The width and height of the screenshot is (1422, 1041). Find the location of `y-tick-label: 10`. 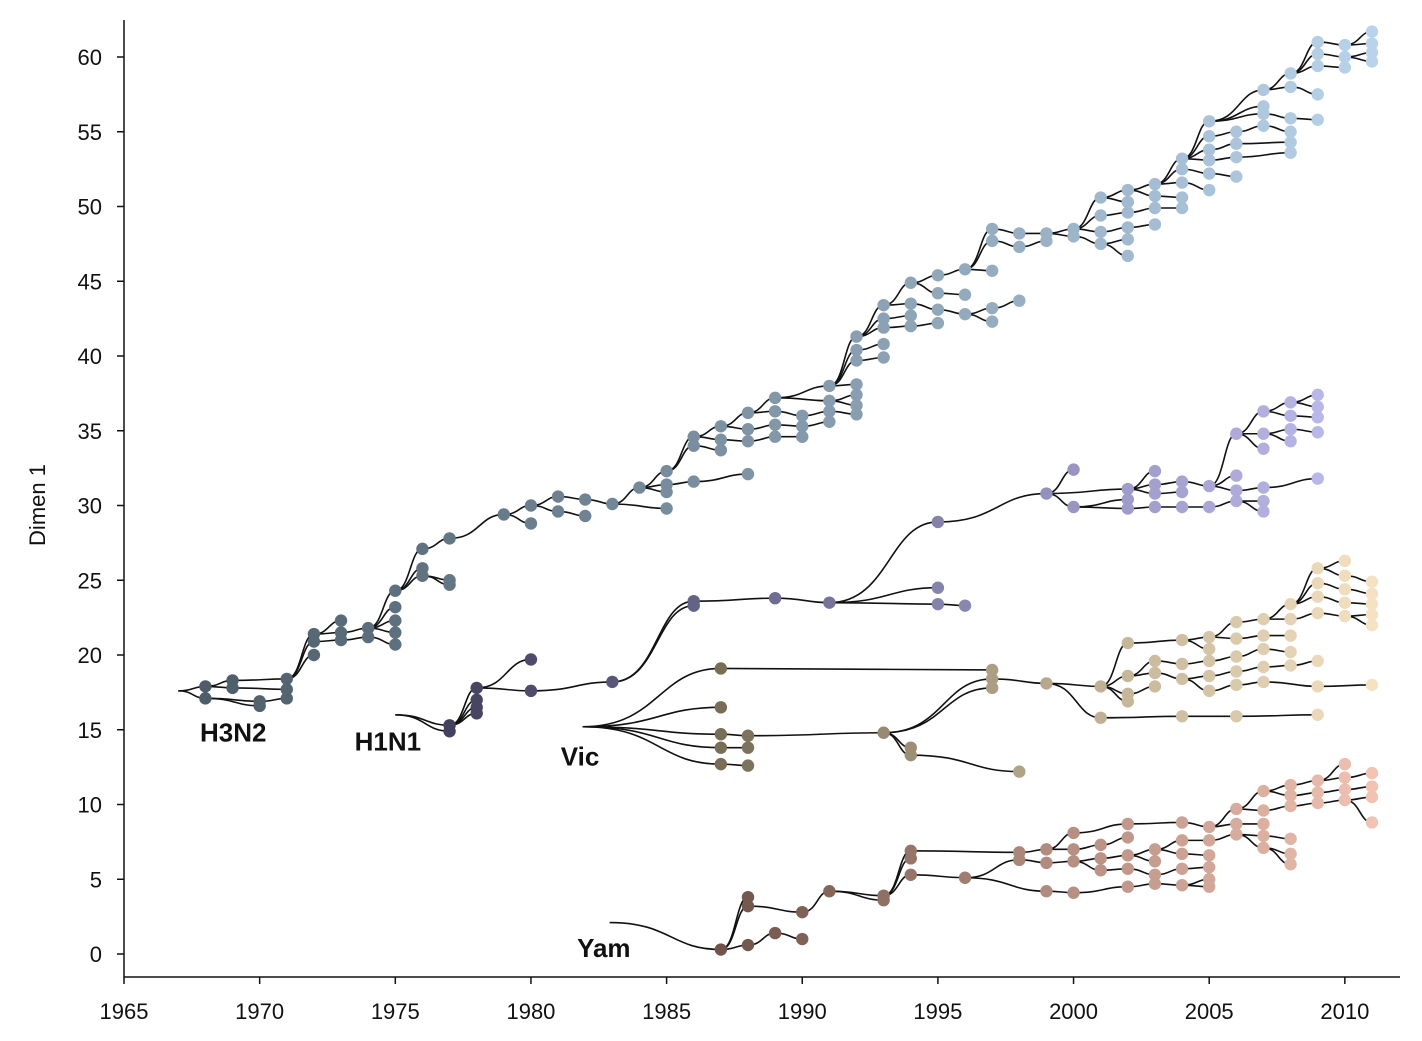

y-tick-label: 10 is located at coordinates (90, 805).